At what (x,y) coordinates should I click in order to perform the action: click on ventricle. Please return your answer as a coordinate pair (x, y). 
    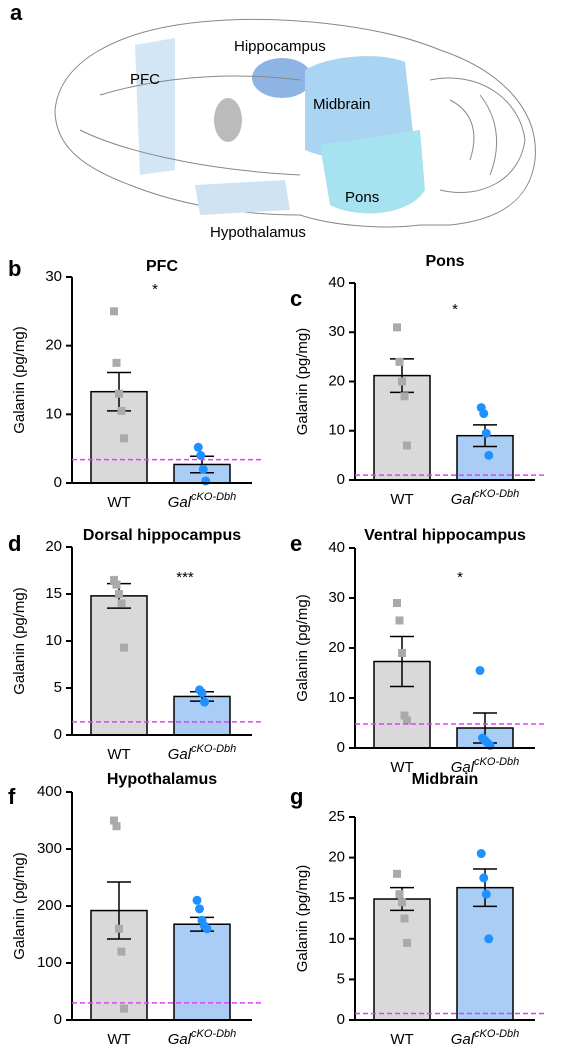
    Looking at the image, I should click on (228, 120).